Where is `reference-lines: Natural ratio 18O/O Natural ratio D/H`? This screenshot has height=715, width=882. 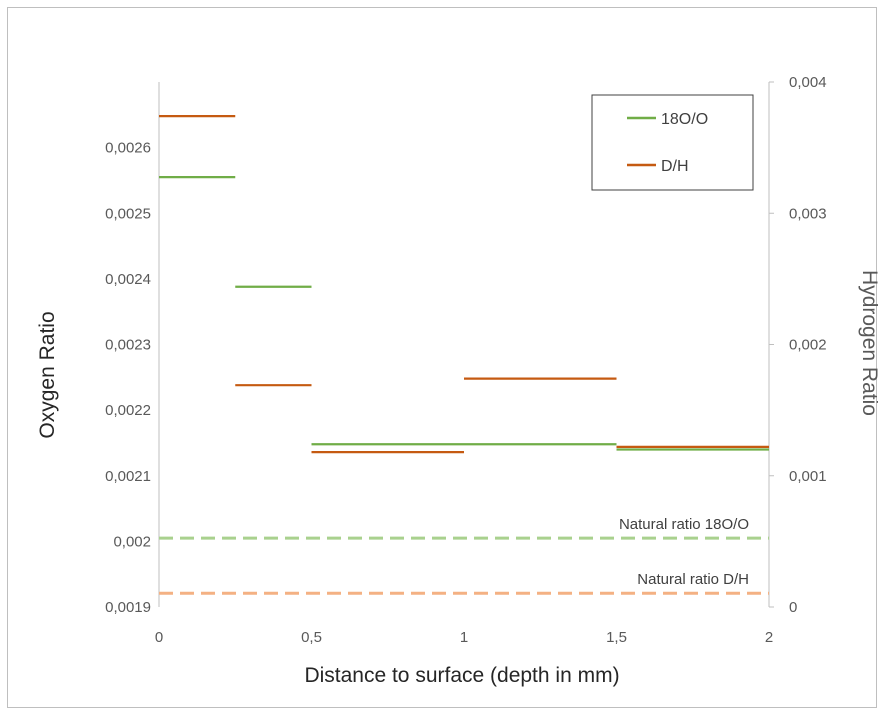
reference-lines: Natural ratio 18O/O Natural ratio D/H is located at coordinates (464, 555).